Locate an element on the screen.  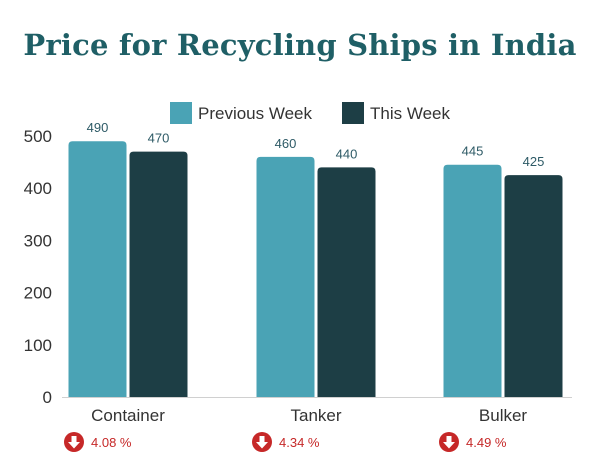
percent-change-label: 4.34 % is located at coordinates (299, 442).